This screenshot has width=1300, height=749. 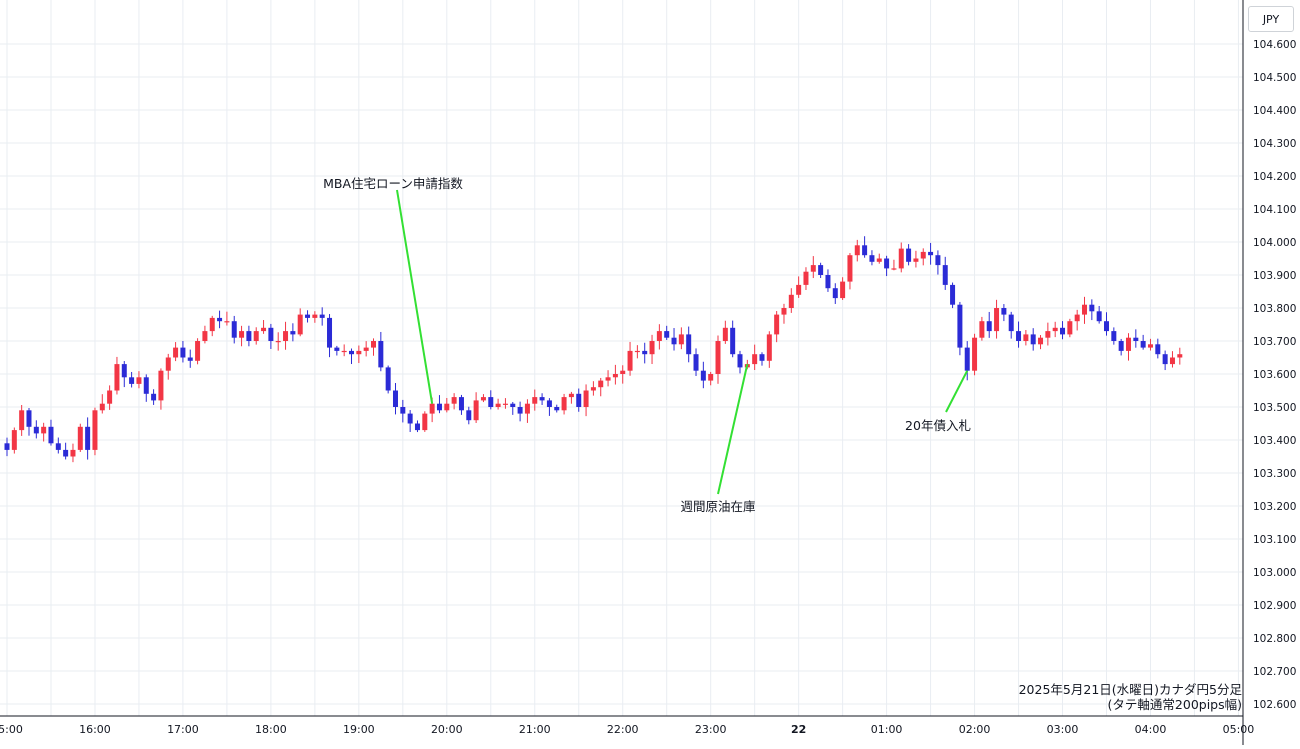 I want to click on y-tick-label: 104.600, so click(x=1274, y=45).